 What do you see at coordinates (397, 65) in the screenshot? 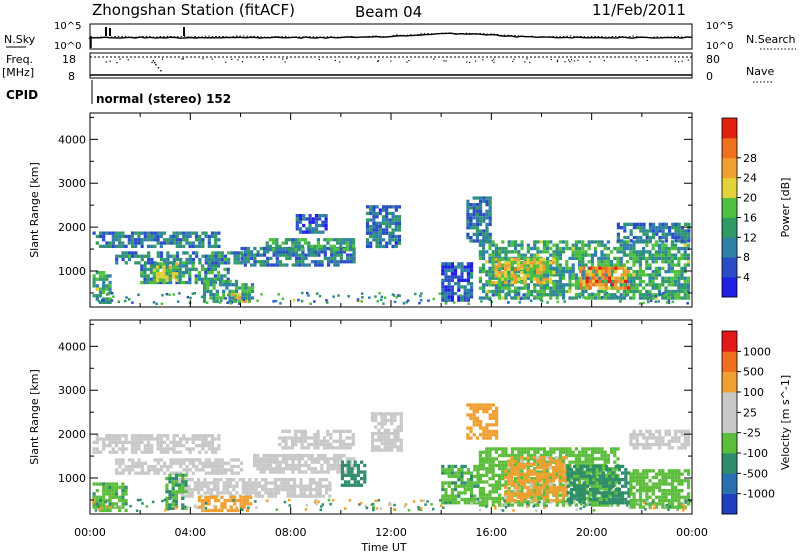
I see `freq-scatter` at bounding box center [397, 65].